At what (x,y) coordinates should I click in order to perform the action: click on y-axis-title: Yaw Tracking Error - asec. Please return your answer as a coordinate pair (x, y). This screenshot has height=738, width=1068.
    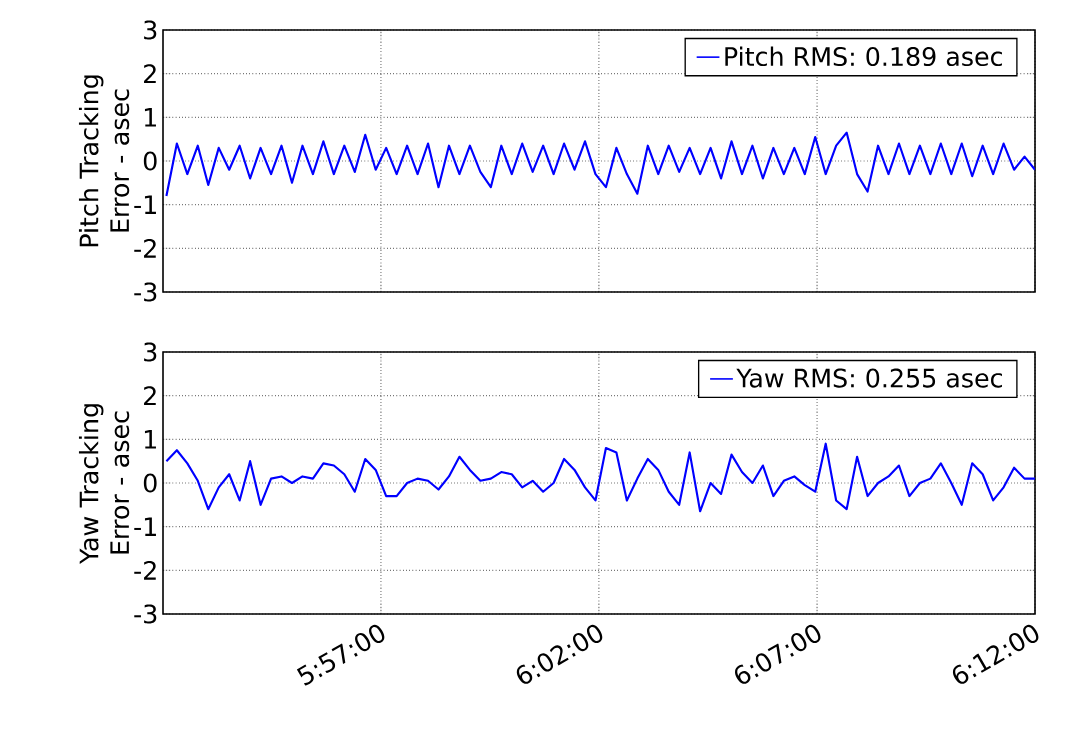
    Looking at the image, I should click on (104, 484).